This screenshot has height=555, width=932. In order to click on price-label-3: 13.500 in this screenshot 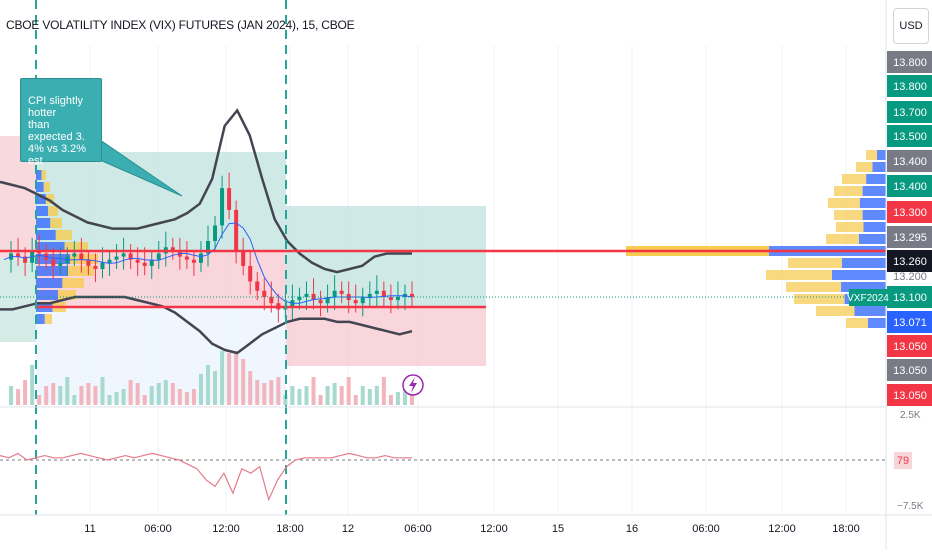, I will do `click(910, 137)`.